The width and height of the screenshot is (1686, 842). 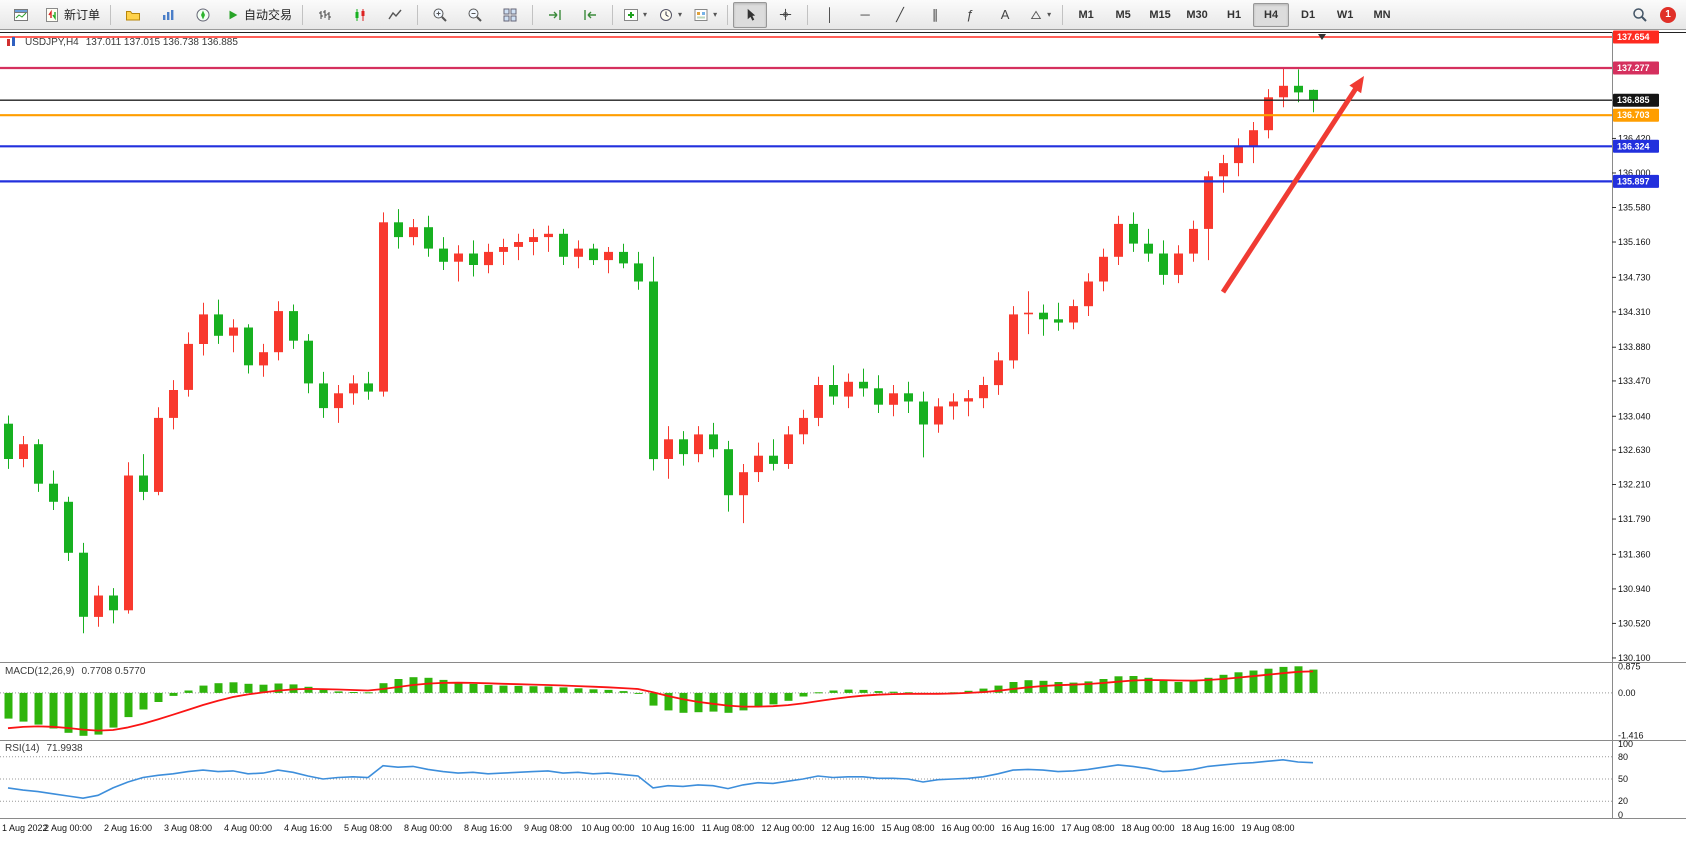 What do you see at coordinates (1634, 519) in the screenshot?
I see `price-tick-label: 131.790` at bounding box center [1634, 519].